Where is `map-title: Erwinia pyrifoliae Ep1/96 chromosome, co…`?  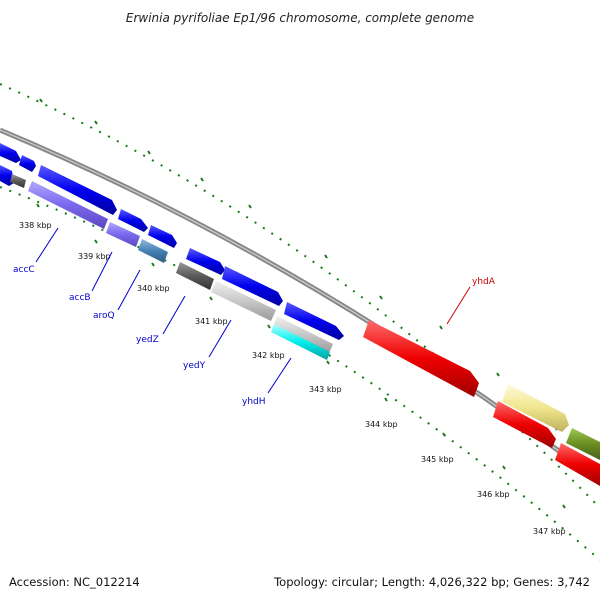 map-title: Erwinia pyrifoliae Ep1/96 chromosome, co… is located at coordinates (300, 18).